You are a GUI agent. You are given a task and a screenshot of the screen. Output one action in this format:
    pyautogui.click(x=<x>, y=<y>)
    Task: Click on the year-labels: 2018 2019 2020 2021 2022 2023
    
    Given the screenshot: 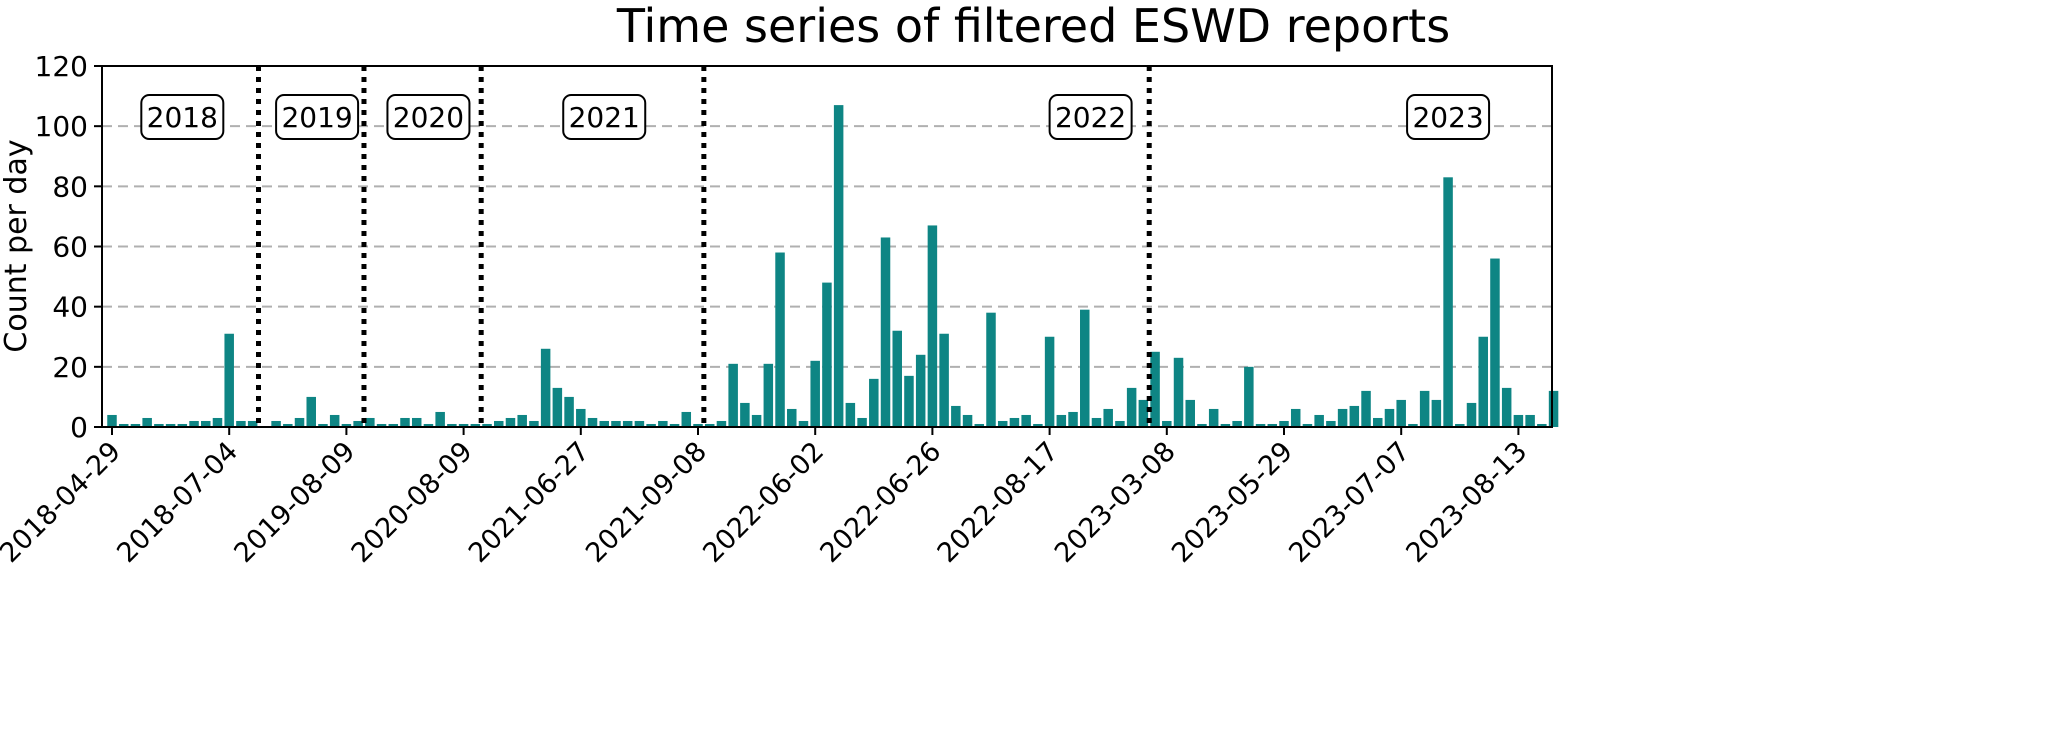 What is the action you would take?
    pyautogui.click(x=815, y=117)
    